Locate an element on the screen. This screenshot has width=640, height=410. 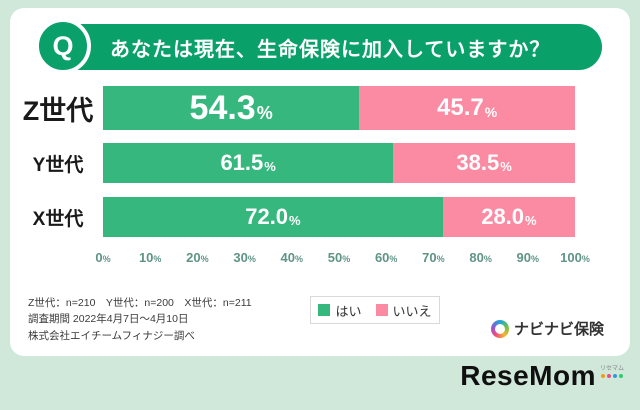
legend-label-yes: はい is located at coordinates (348, 311).